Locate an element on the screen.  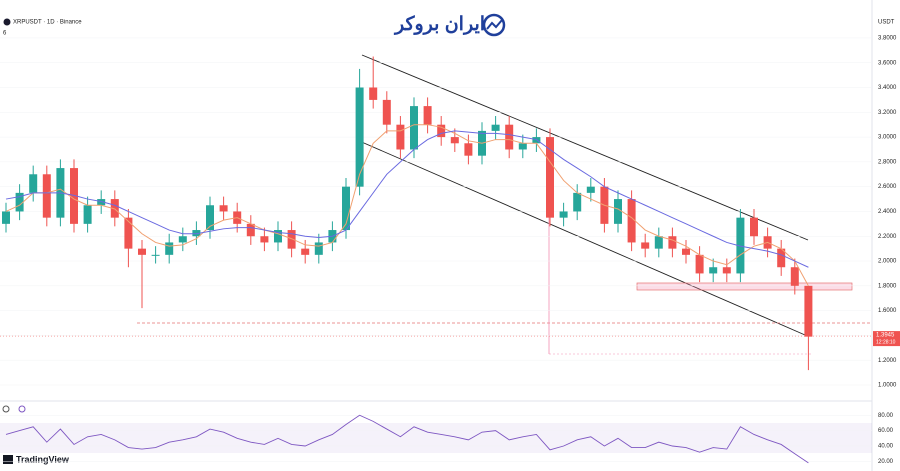
brand-icon-line is located at coordinates (494, 24).